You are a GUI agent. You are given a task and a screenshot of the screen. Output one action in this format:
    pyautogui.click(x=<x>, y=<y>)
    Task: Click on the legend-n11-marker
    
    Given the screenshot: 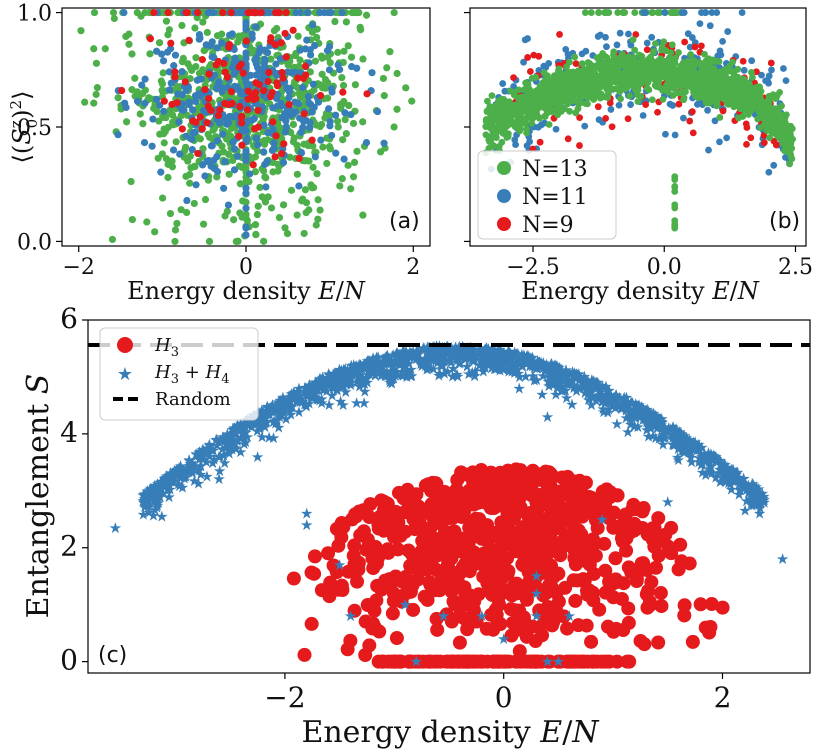 What is the action you would take?
    pyautogui.click(x=504, y=196)
    